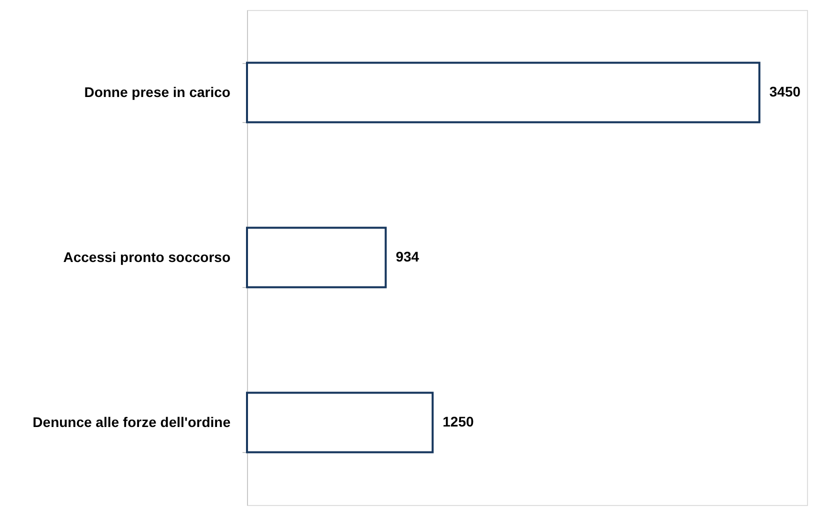 The height and width of the screenshot is (509, 835). Describe the element at coordinates (157, 92) in the screenshot. I see `y-tick-label: Donne prese in carico` at that location.